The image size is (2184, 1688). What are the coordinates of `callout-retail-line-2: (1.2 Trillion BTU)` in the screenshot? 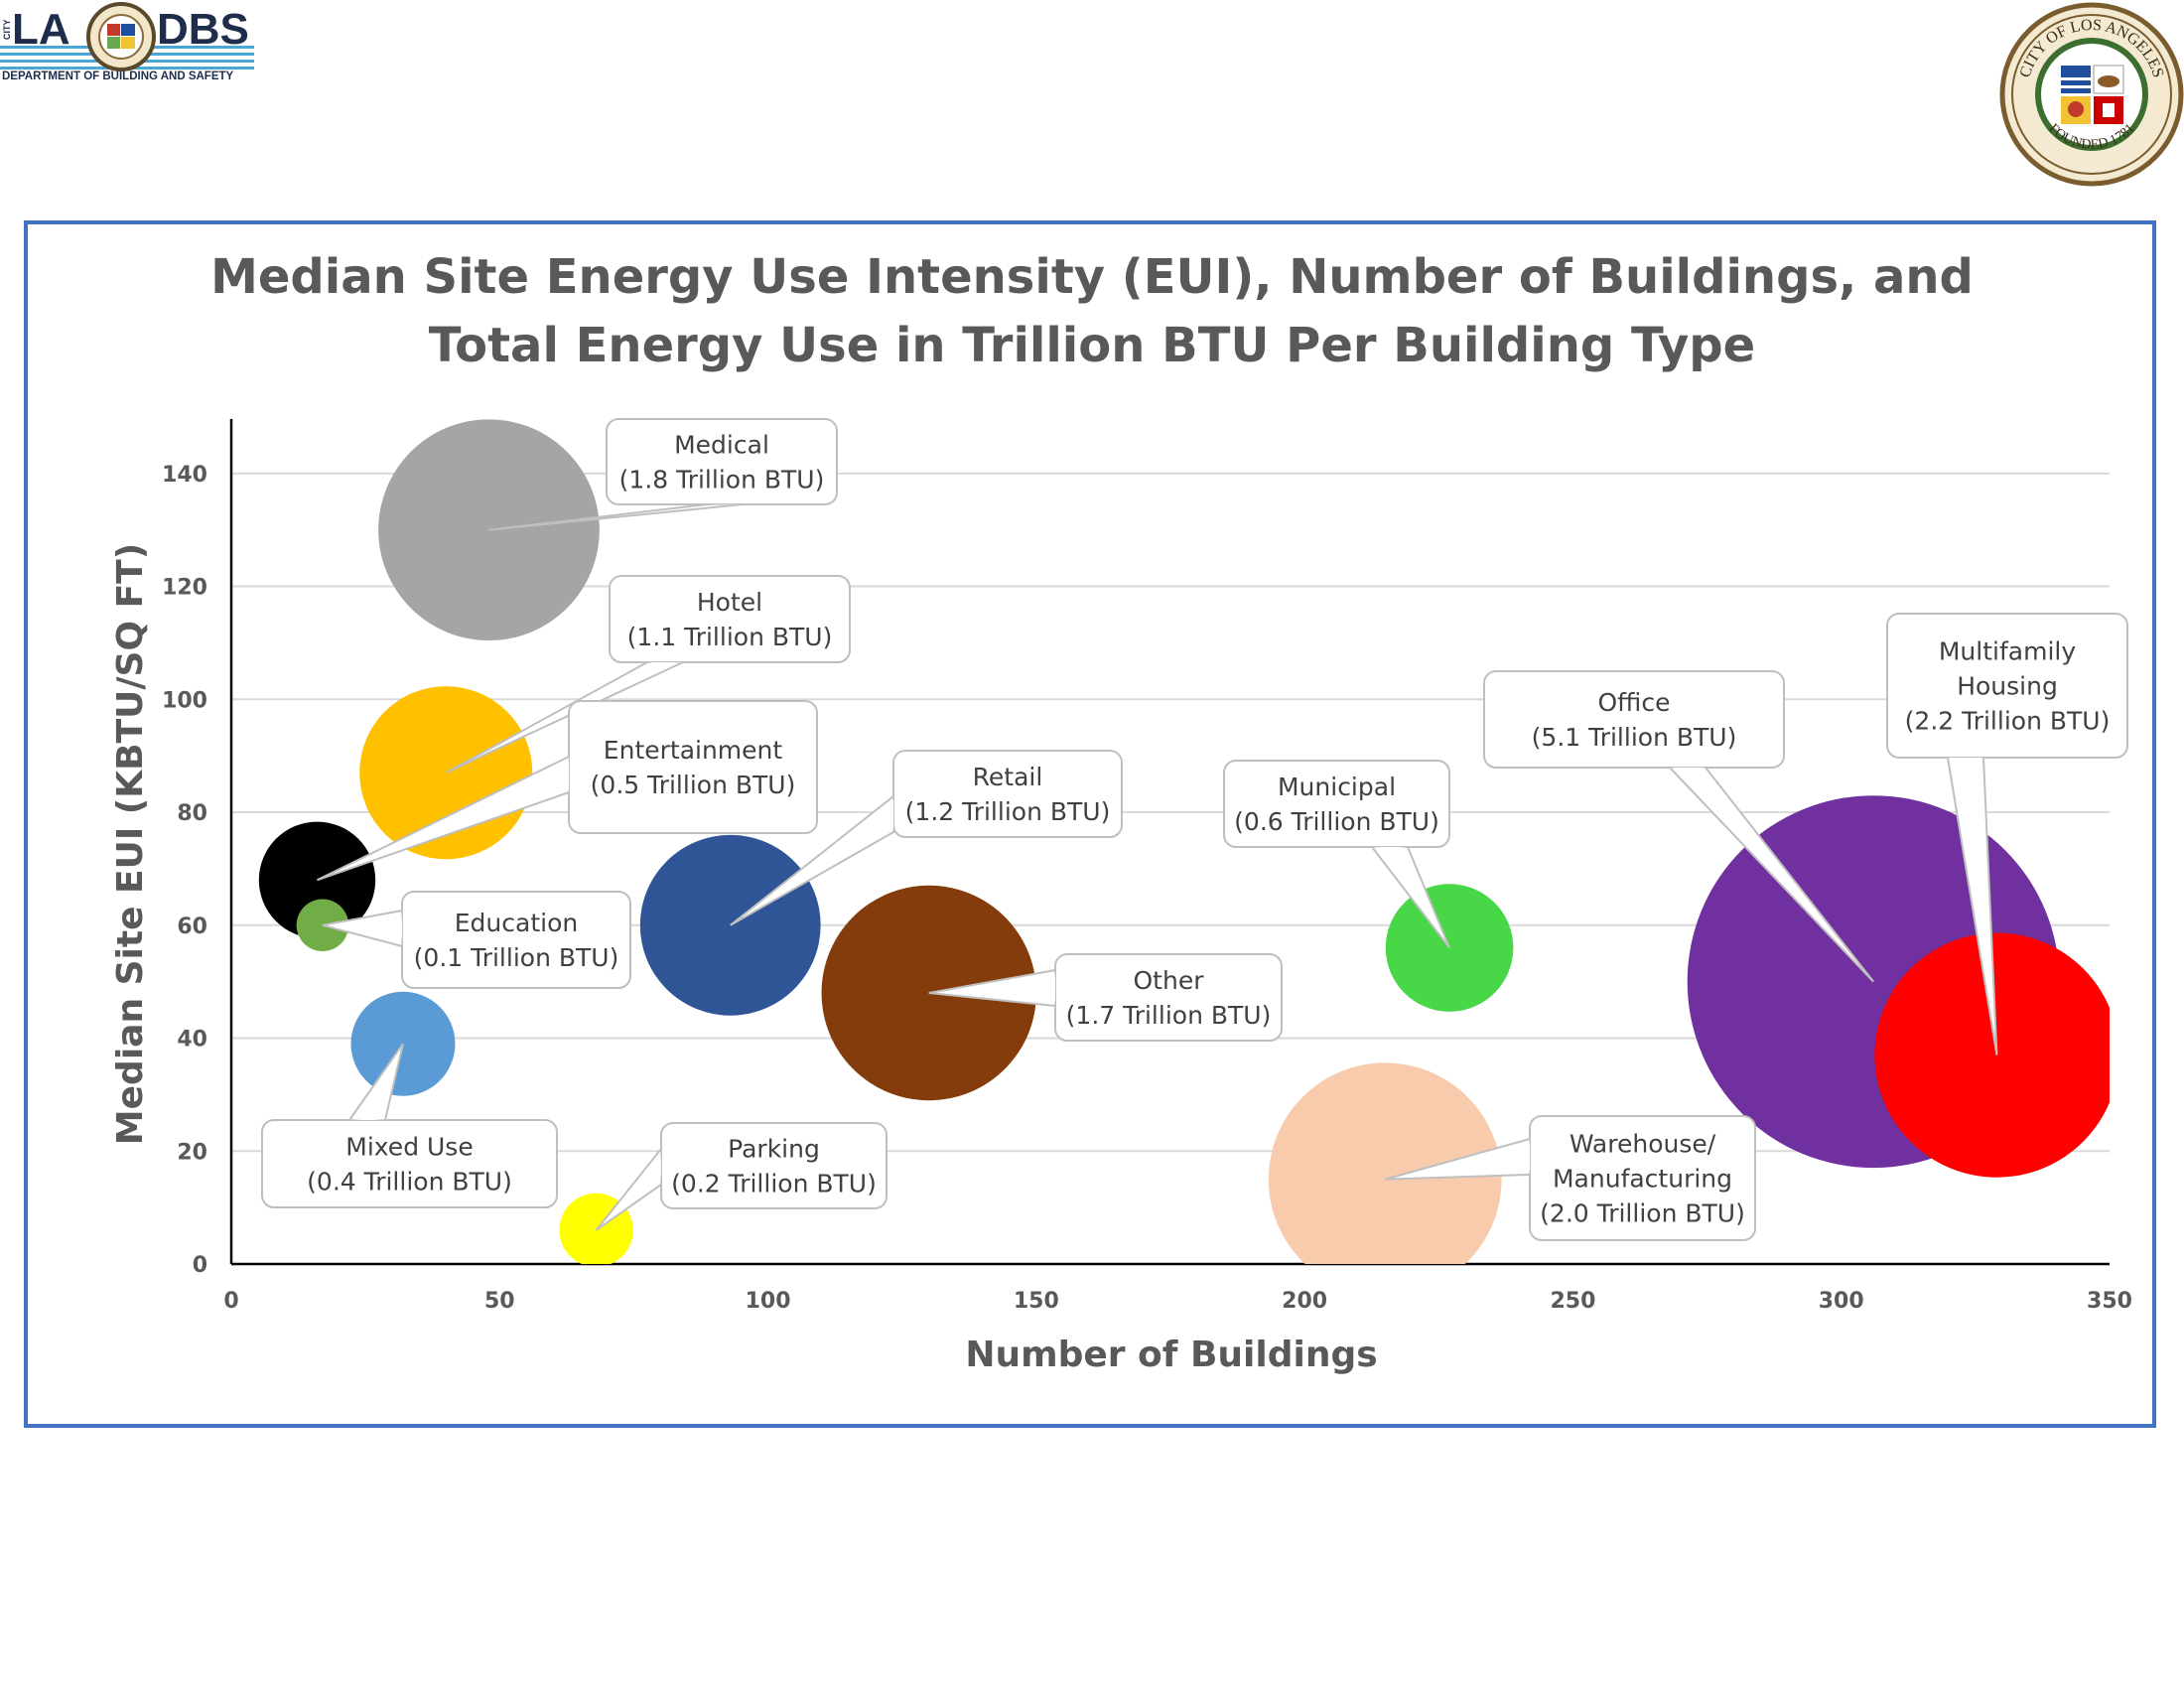 It's located at (1008, 811).